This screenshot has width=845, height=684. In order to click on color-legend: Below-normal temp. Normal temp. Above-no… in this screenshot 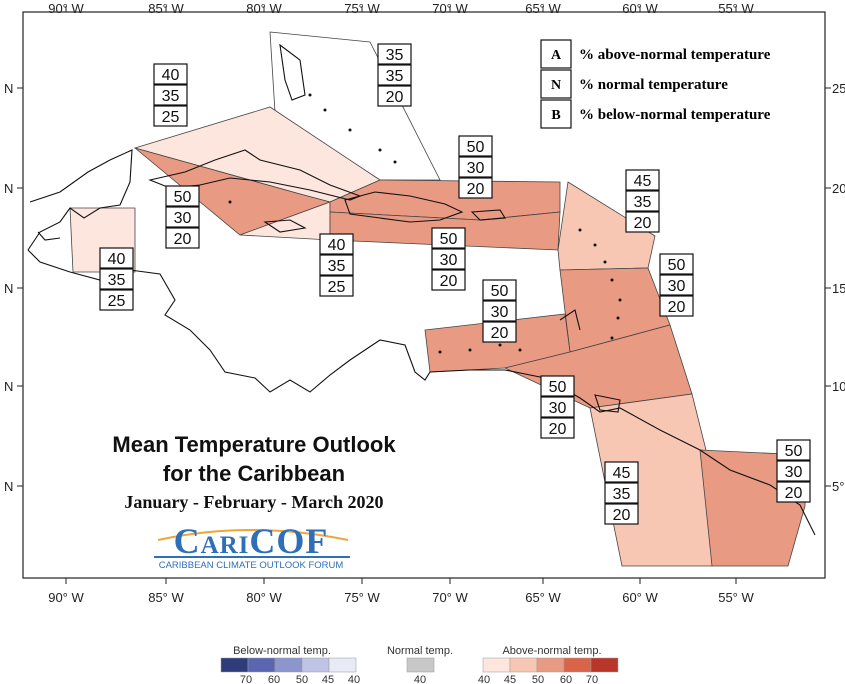, I will do `click(419, 664)`.